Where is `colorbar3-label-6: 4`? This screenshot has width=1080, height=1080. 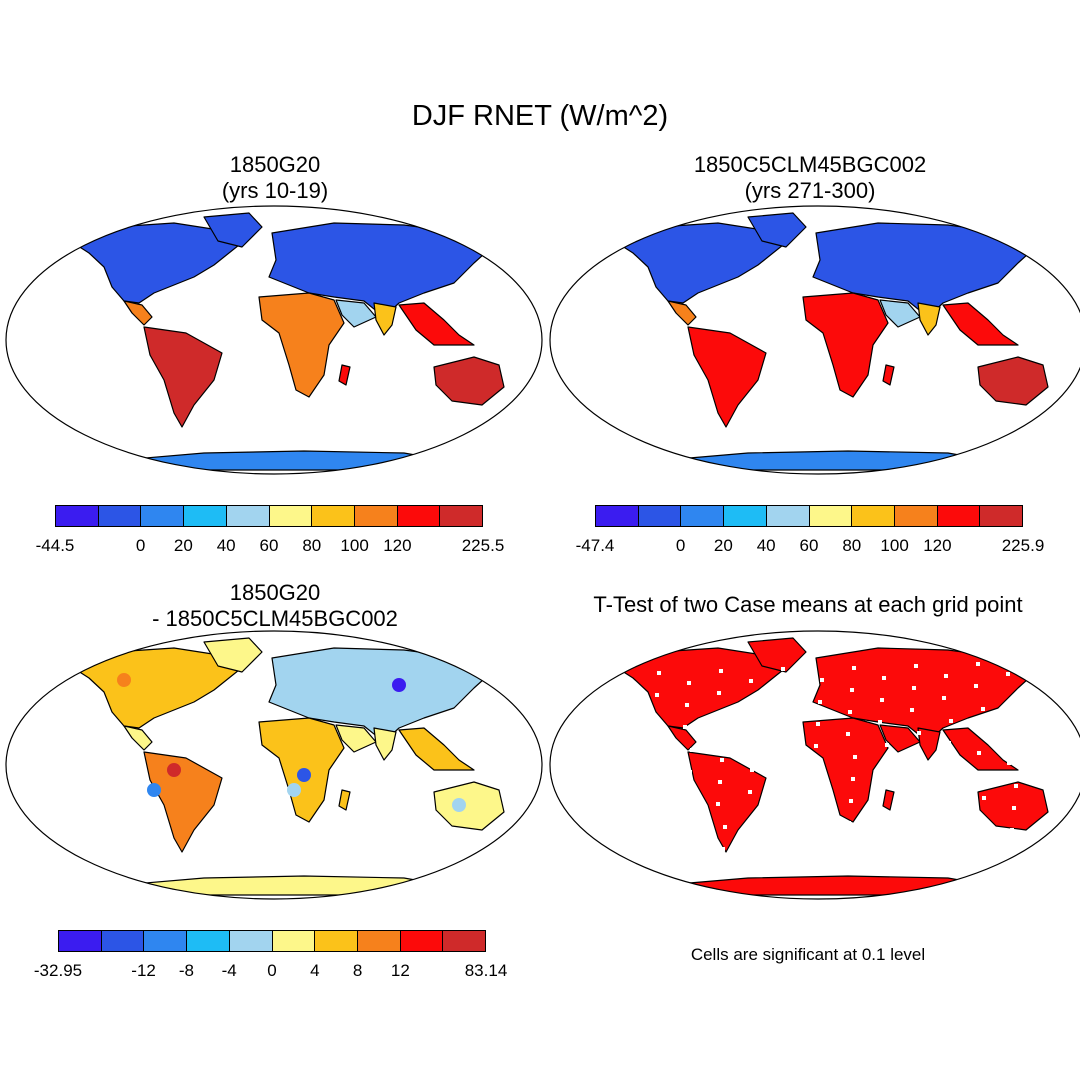
colorbar3-label-6: 4 is located at coordinates (315, 970).